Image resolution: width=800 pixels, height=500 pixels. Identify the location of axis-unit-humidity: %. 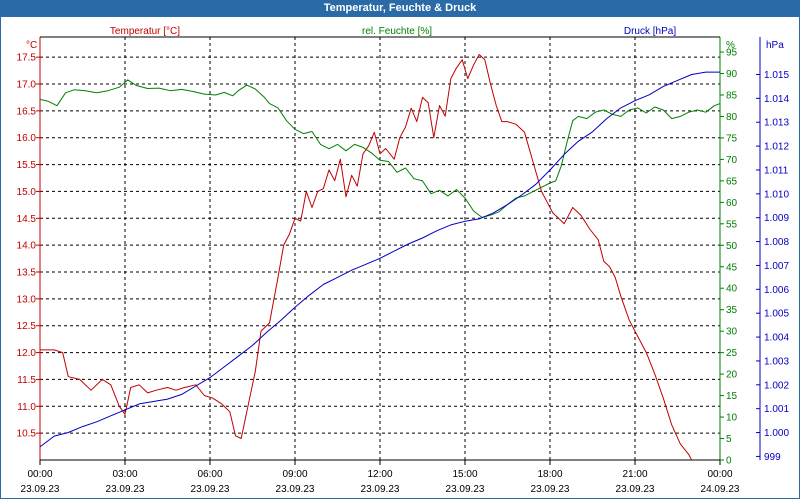
(730, 45).